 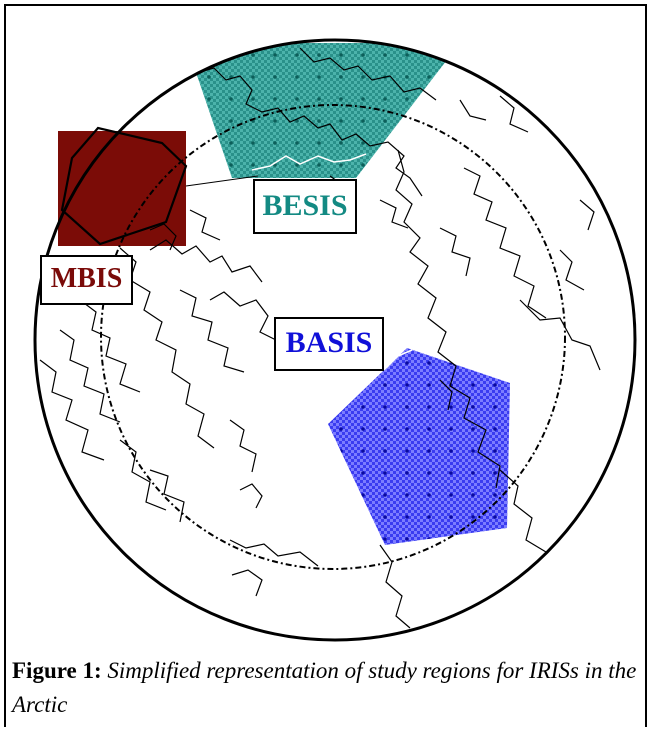 What do you see at coordinates (222, 181) in the screenshot?
I see `mbis-connector-line` at bounding box center [222, 181].